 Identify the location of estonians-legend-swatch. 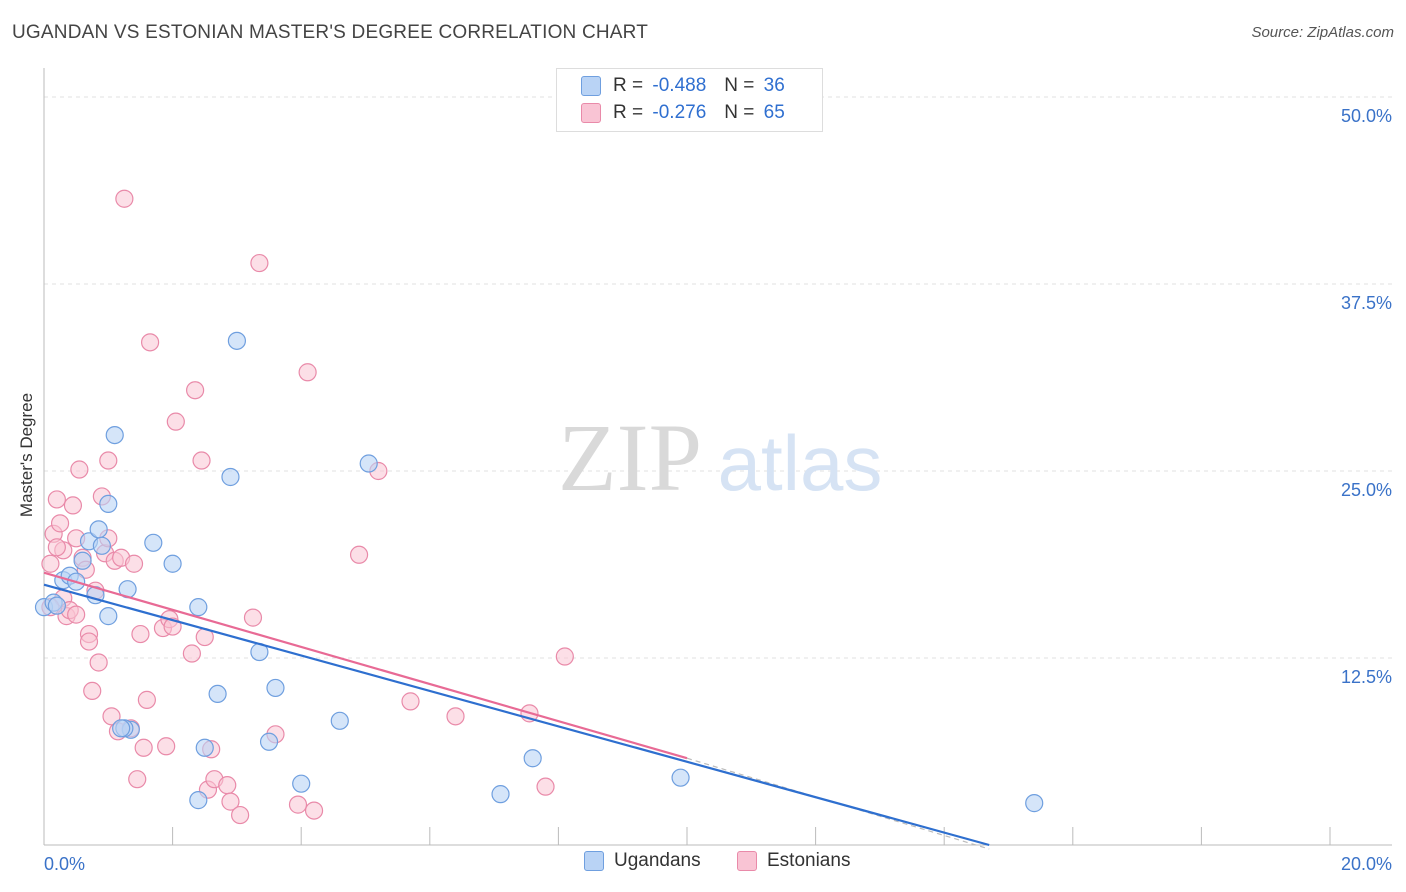
(747, 861).